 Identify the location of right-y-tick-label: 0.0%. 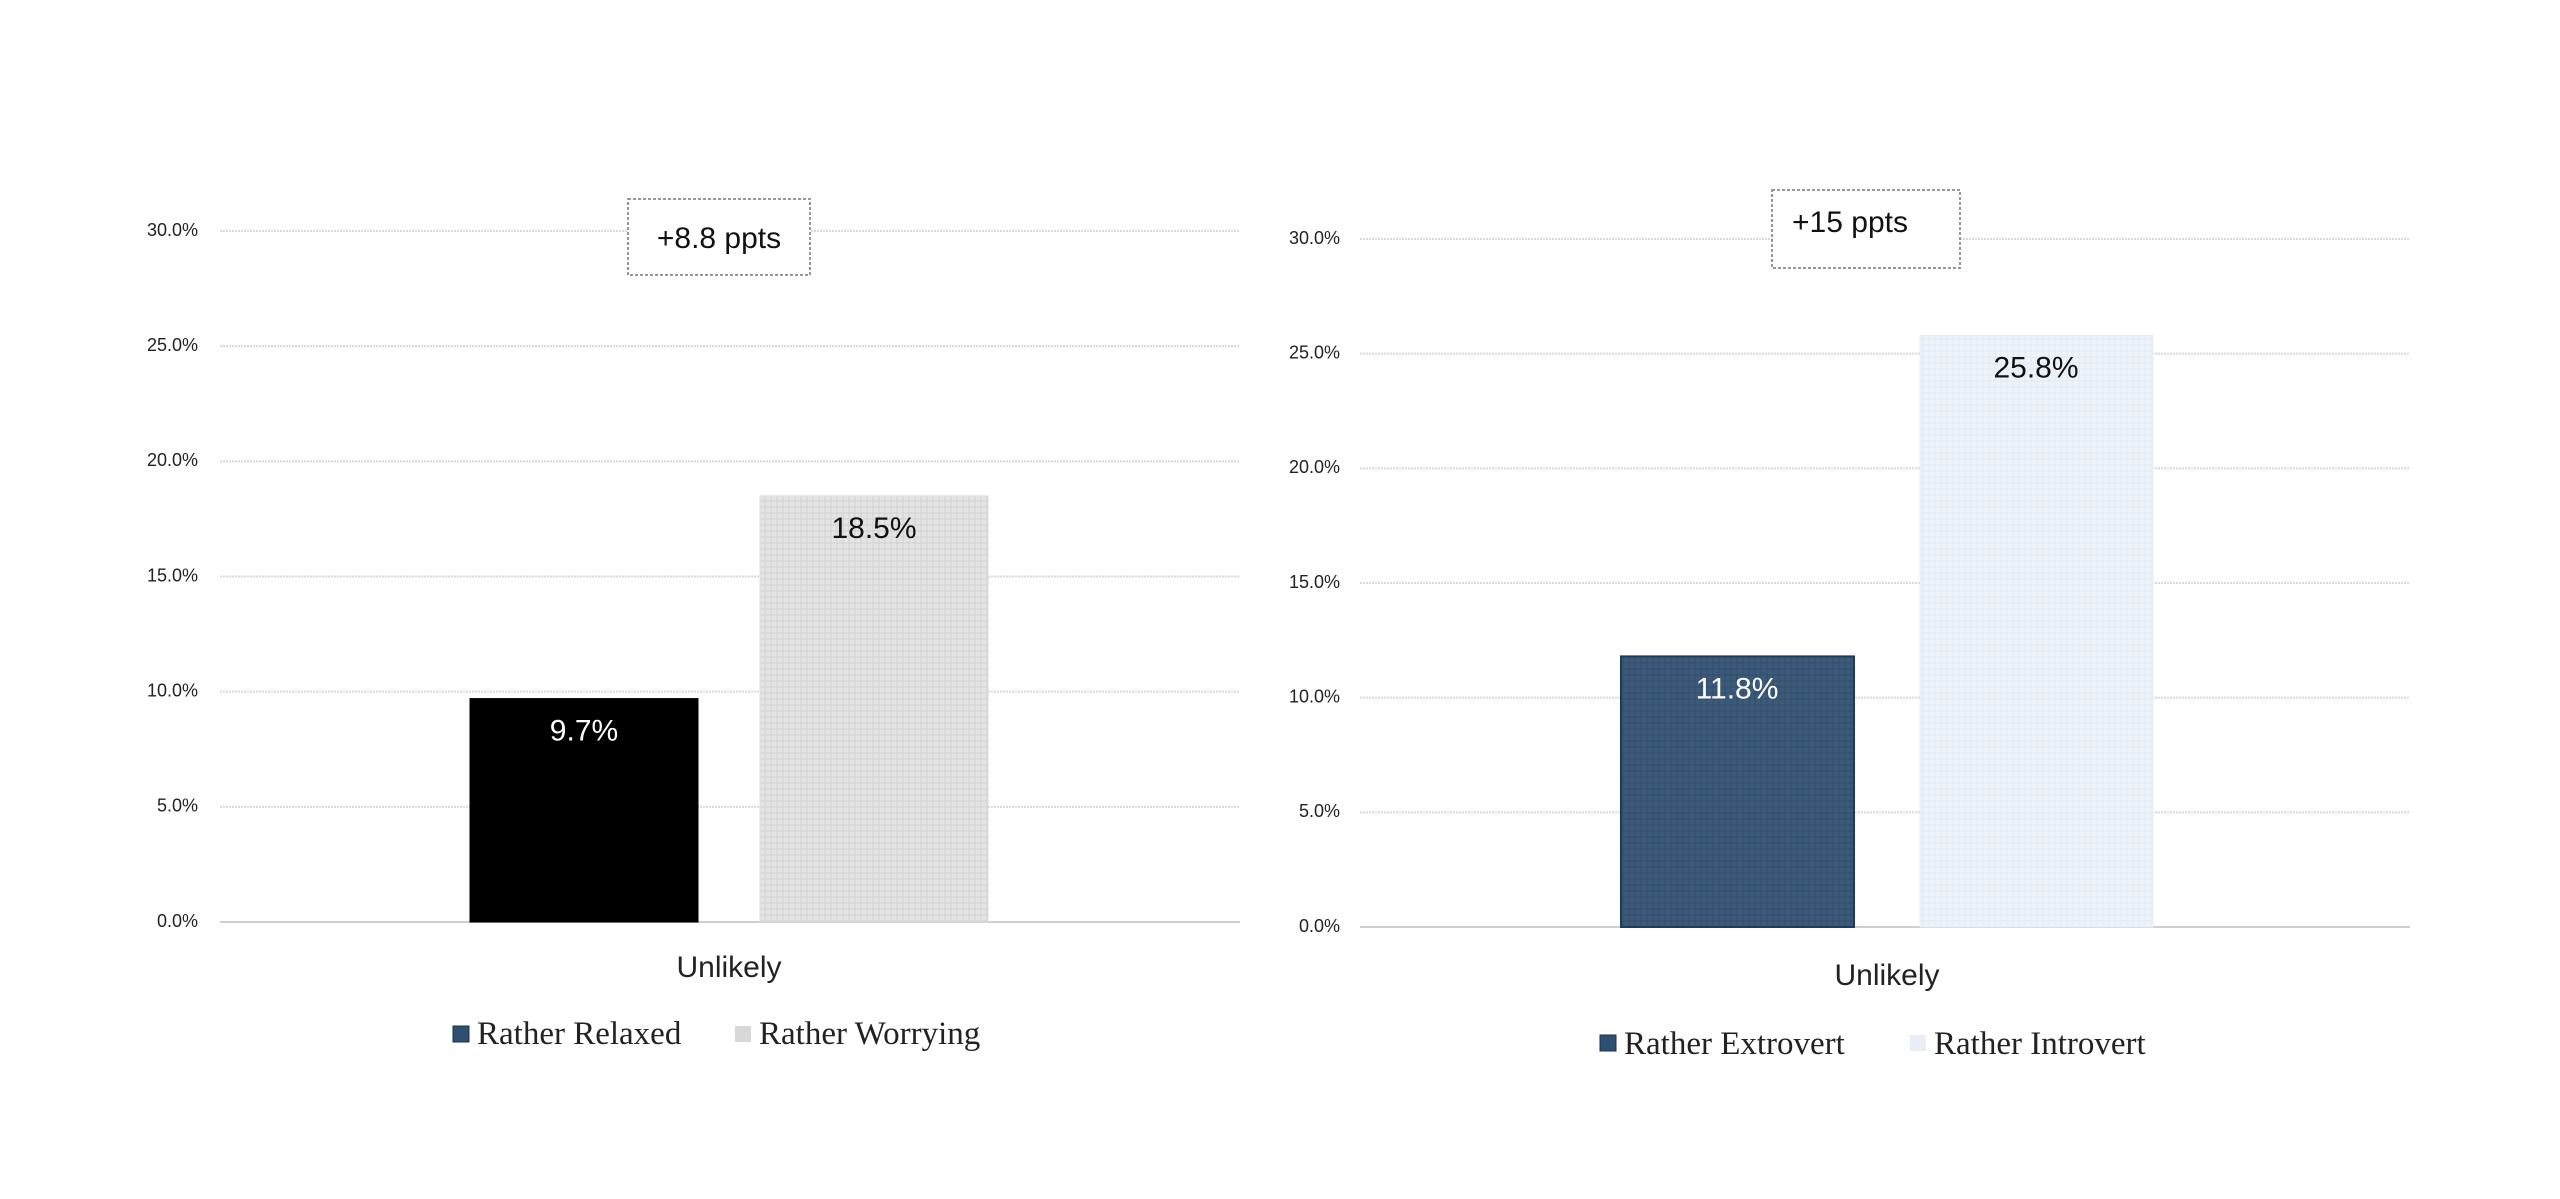
(1319, 926).